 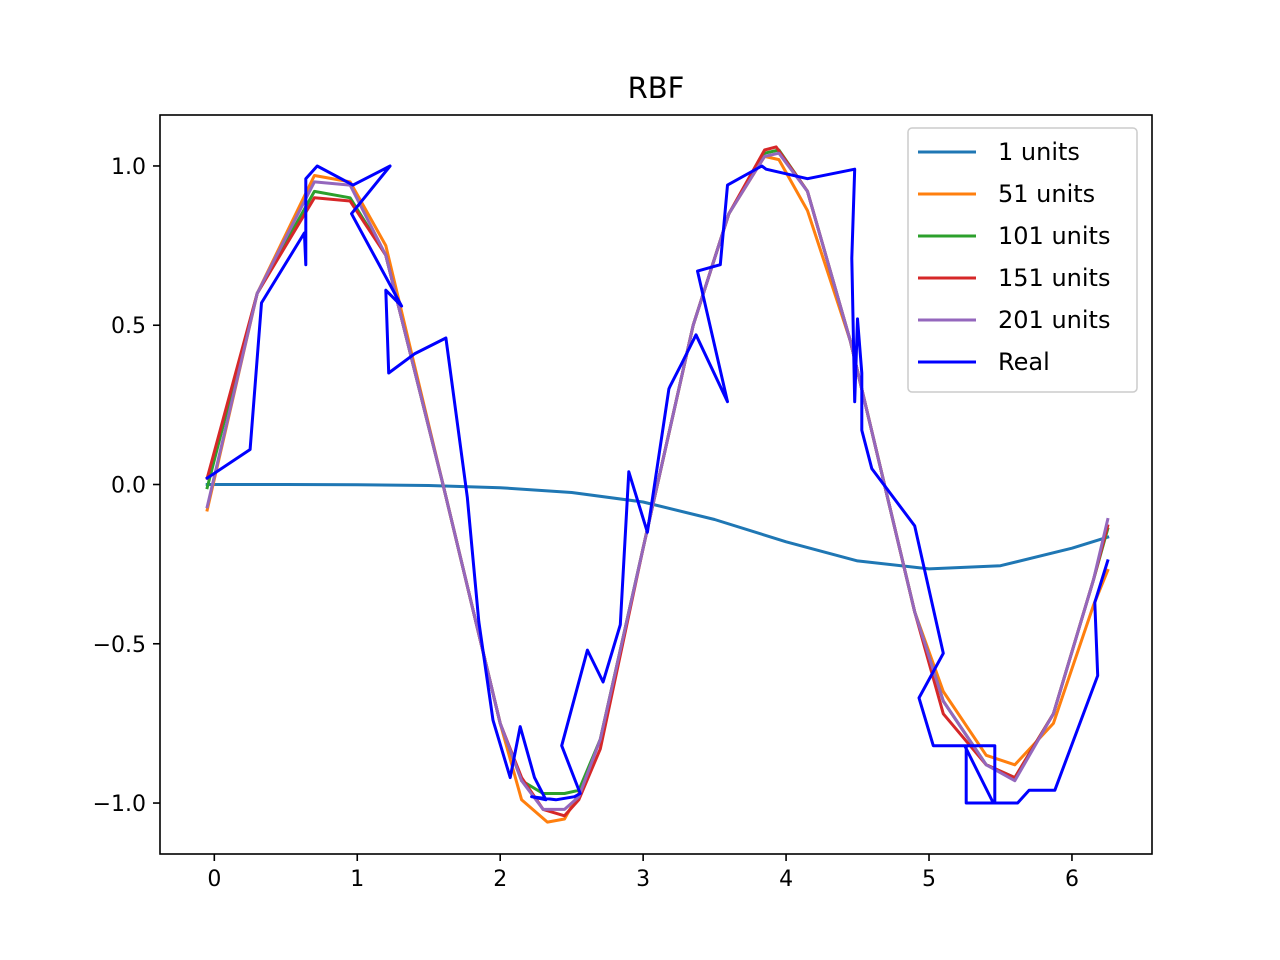 I want to click on legend-label: 101 units, so click(x=1054, y=236).